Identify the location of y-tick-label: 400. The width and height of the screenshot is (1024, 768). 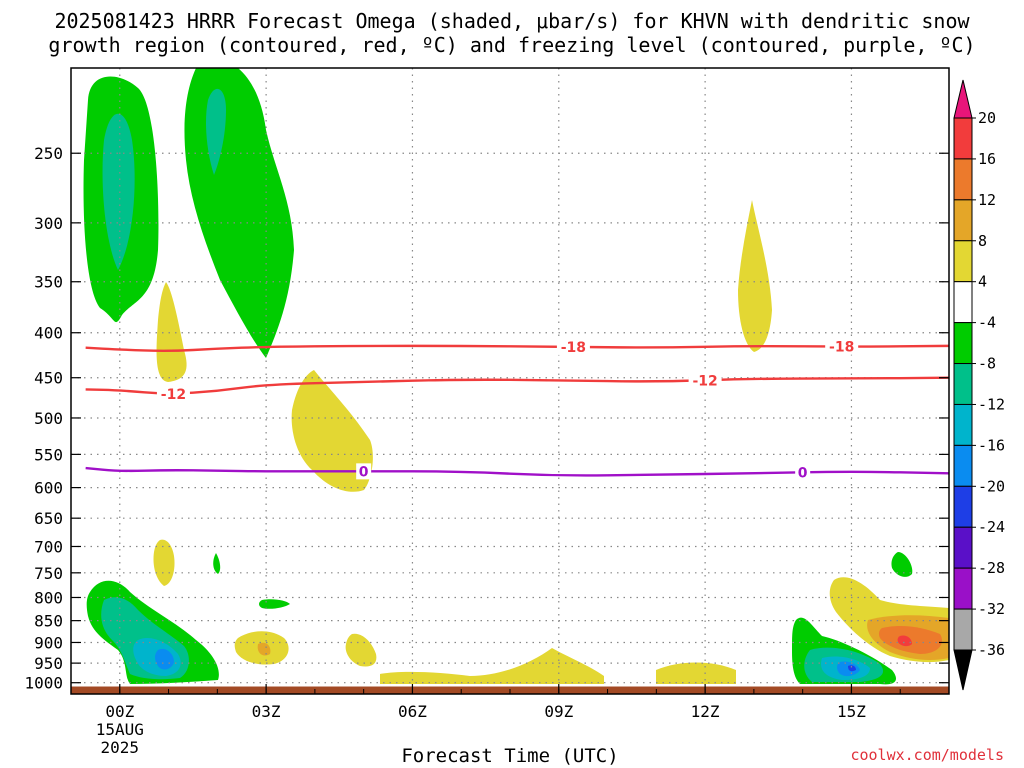
(48, 333).